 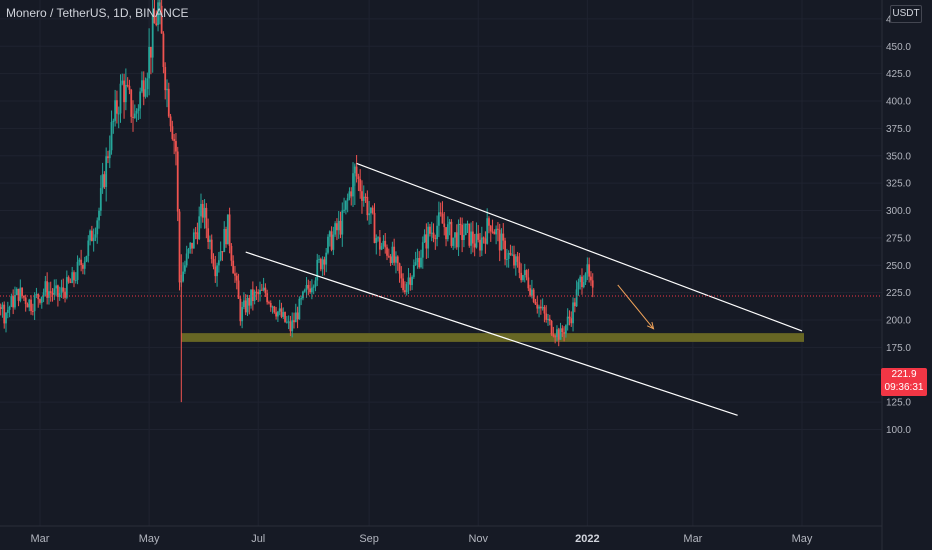 I want to click on countdown-label: 09:36:31, so click(x=904, y=387).